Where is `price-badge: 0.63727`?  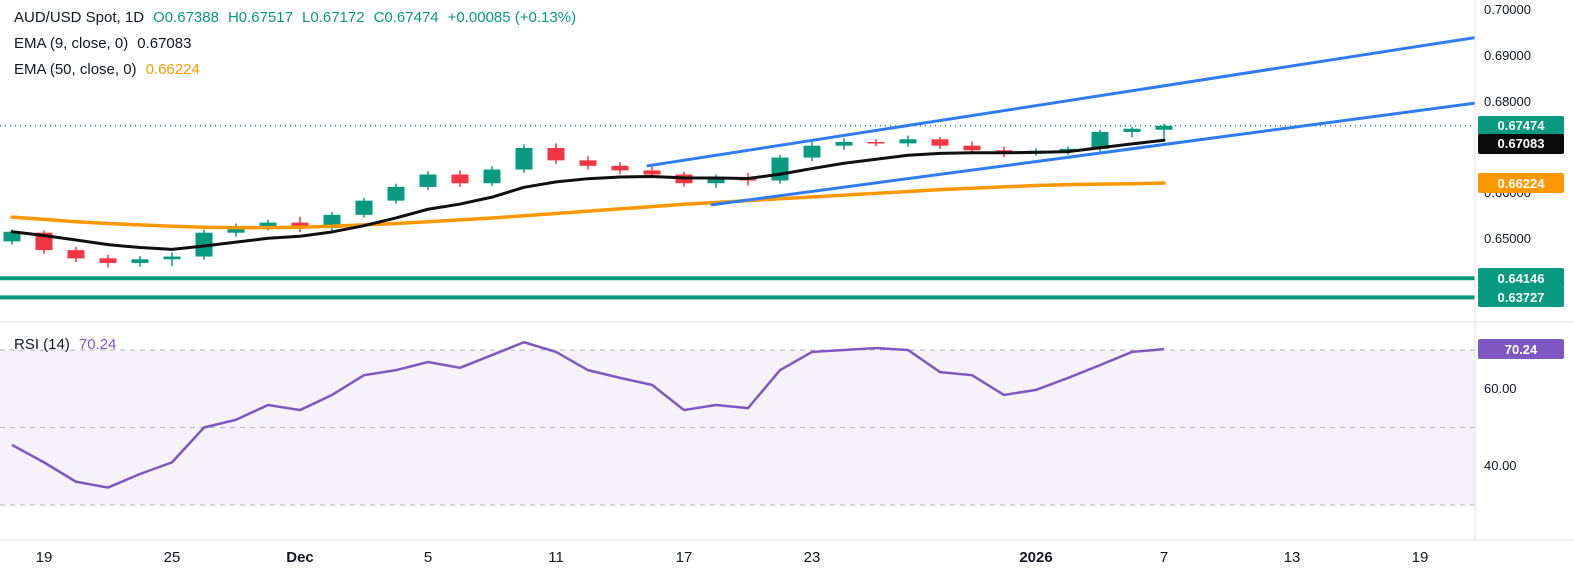 price-badge: 0.63727 is located at coordinates (1521, 297).